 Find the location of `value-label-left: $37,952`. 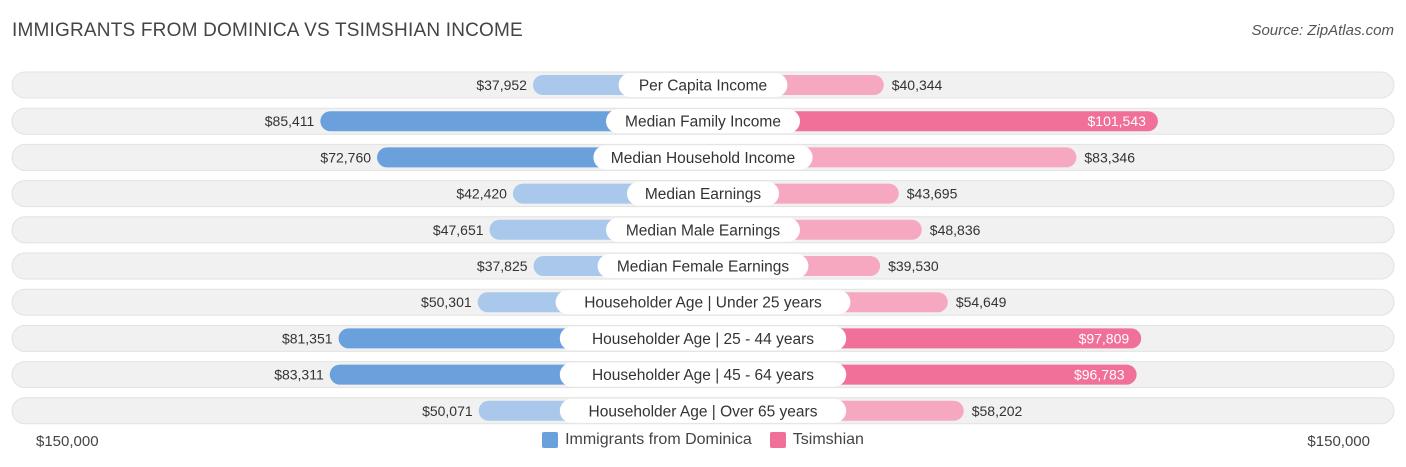

value-label-left: $37,952 is located at coordinates (501, 85).